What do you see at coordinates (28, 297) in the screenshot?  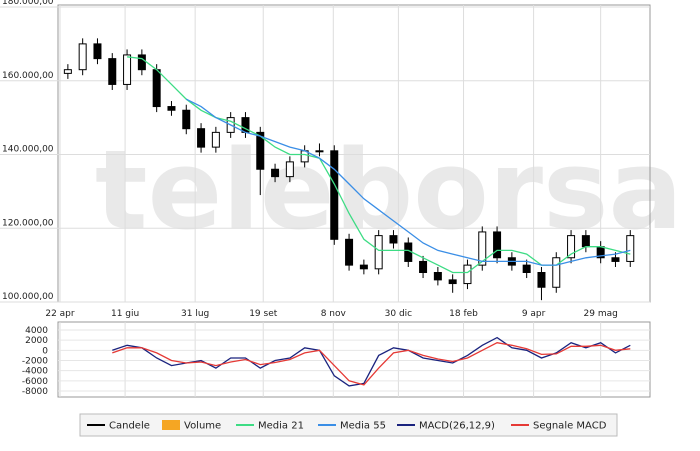 I see `y-tick-label: 100.000,00` at bounding box center [28, 297].